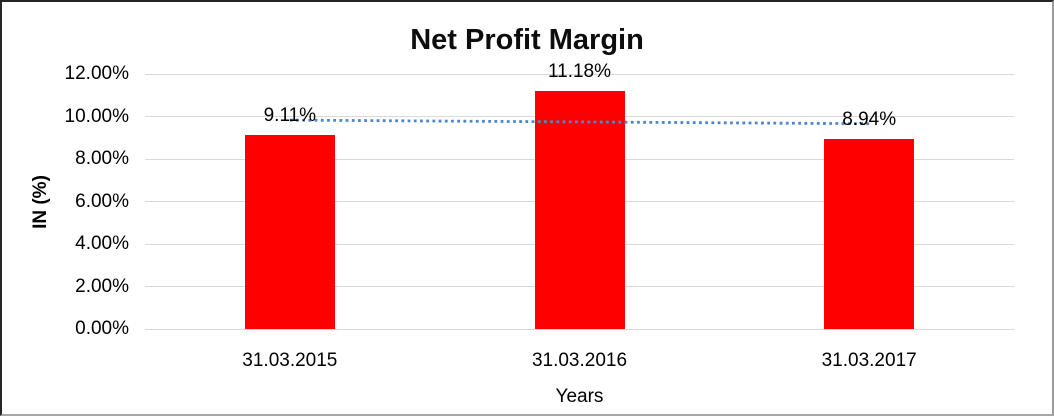 This screenshot has height=416, width=1054. I want to click on bar-data-label: 9.11%, so click(290, 116).